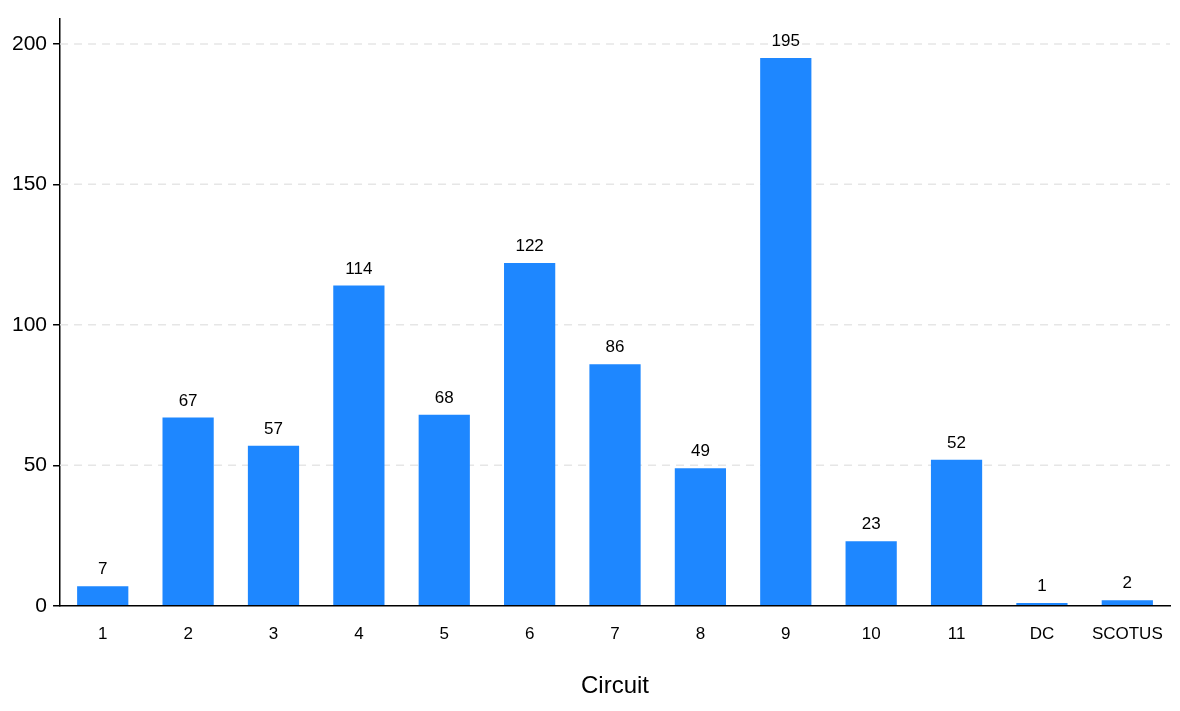 Image resolution: width=1180 pixels, height=711 pixels. What do you see at coordinates (1127, 633) in the screenshot?
I see `x-tick-label: SCOTUS` at bounding box center [1127, 633].